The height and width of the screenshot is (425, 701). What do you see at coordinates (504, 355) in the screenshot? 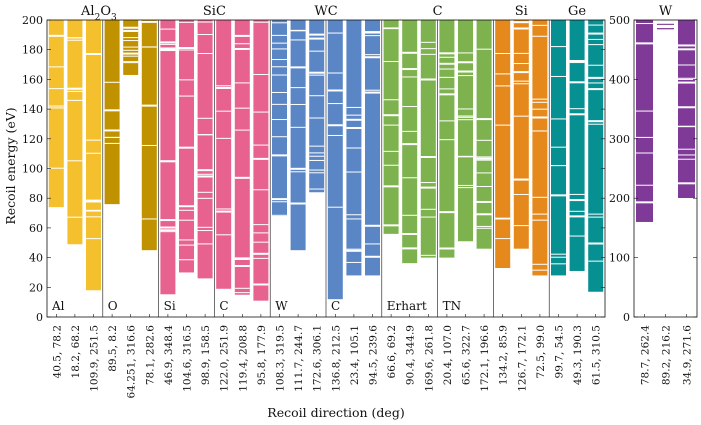
I see `x-tick-label: 134.2, 85.9` at bounding box center [504, 355].